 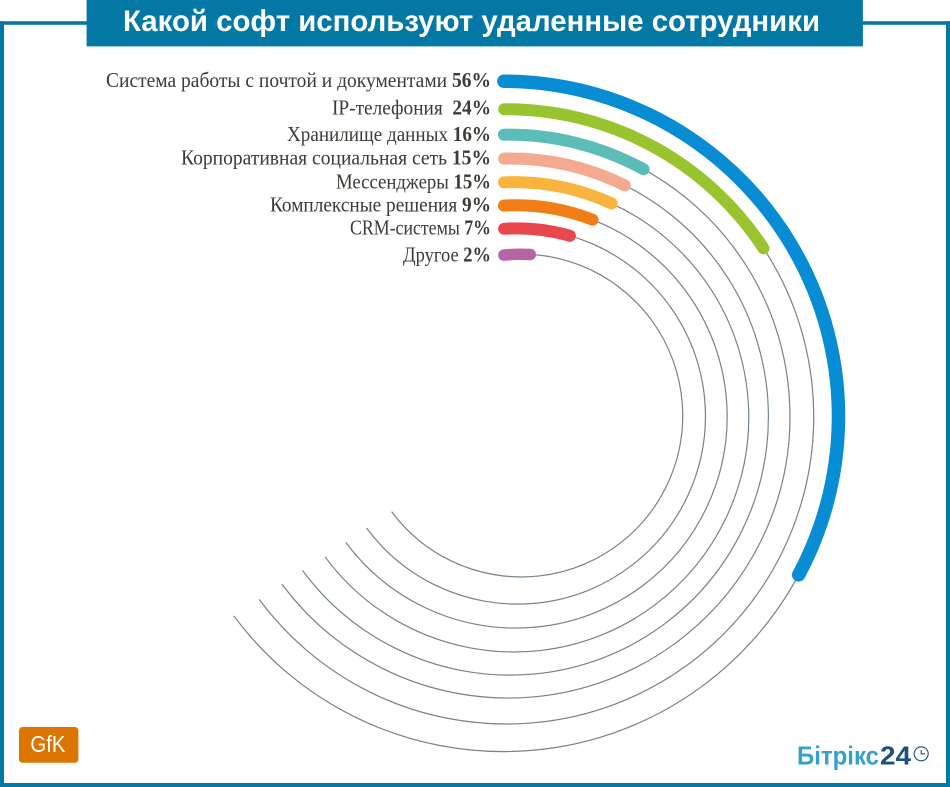 I want to click on svg-text: CRM-системы 7%, so click(x=420, y=228).